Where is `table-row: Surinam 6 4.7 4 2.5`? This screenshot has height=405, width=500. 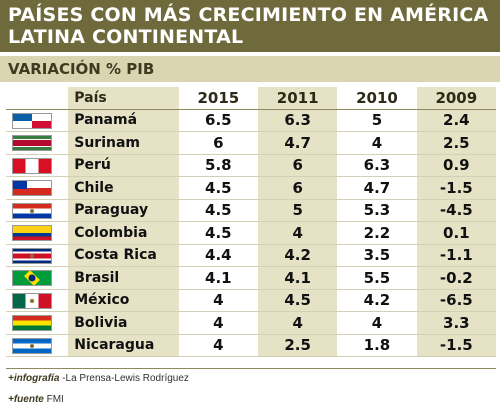 table-row: Surinam 6 4.7 4 2.5 is located at coordinates (251, 143).